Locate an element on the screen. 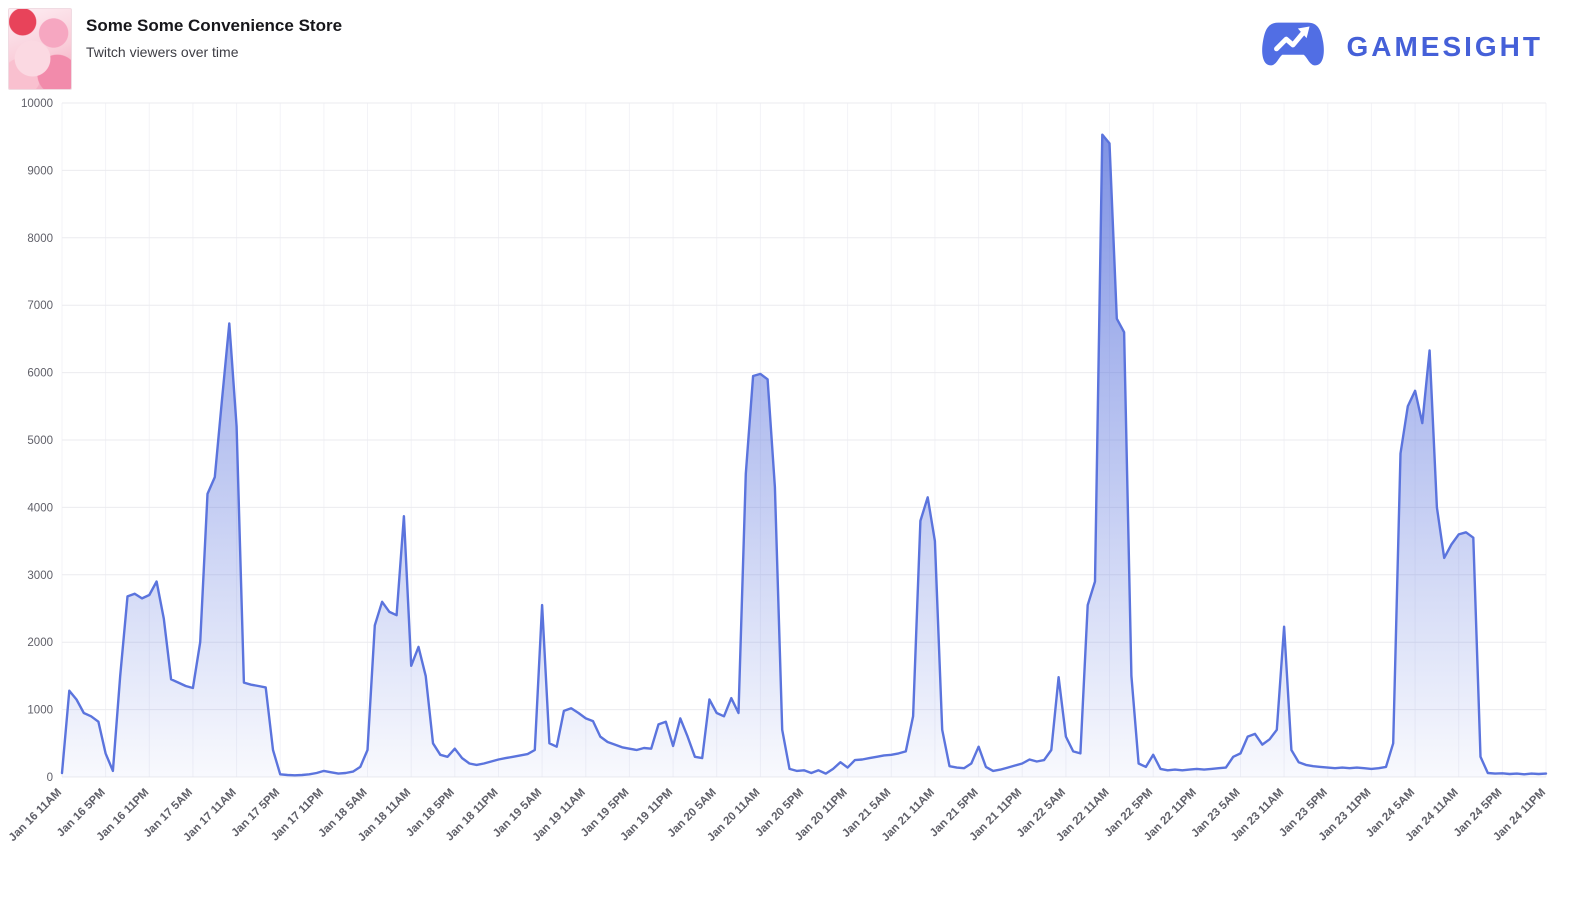  svg-text: 8000 is located at coordinates (40, 239).